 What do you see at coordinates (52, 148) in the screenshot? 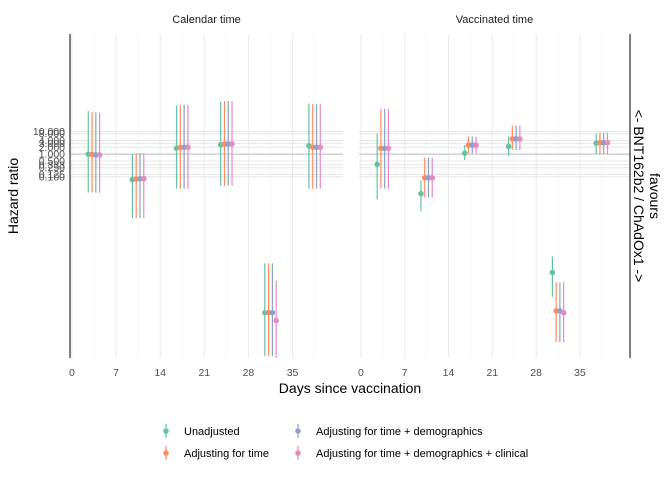
I see `y-tick-label: 2.000` at bounding box center [52, 148].